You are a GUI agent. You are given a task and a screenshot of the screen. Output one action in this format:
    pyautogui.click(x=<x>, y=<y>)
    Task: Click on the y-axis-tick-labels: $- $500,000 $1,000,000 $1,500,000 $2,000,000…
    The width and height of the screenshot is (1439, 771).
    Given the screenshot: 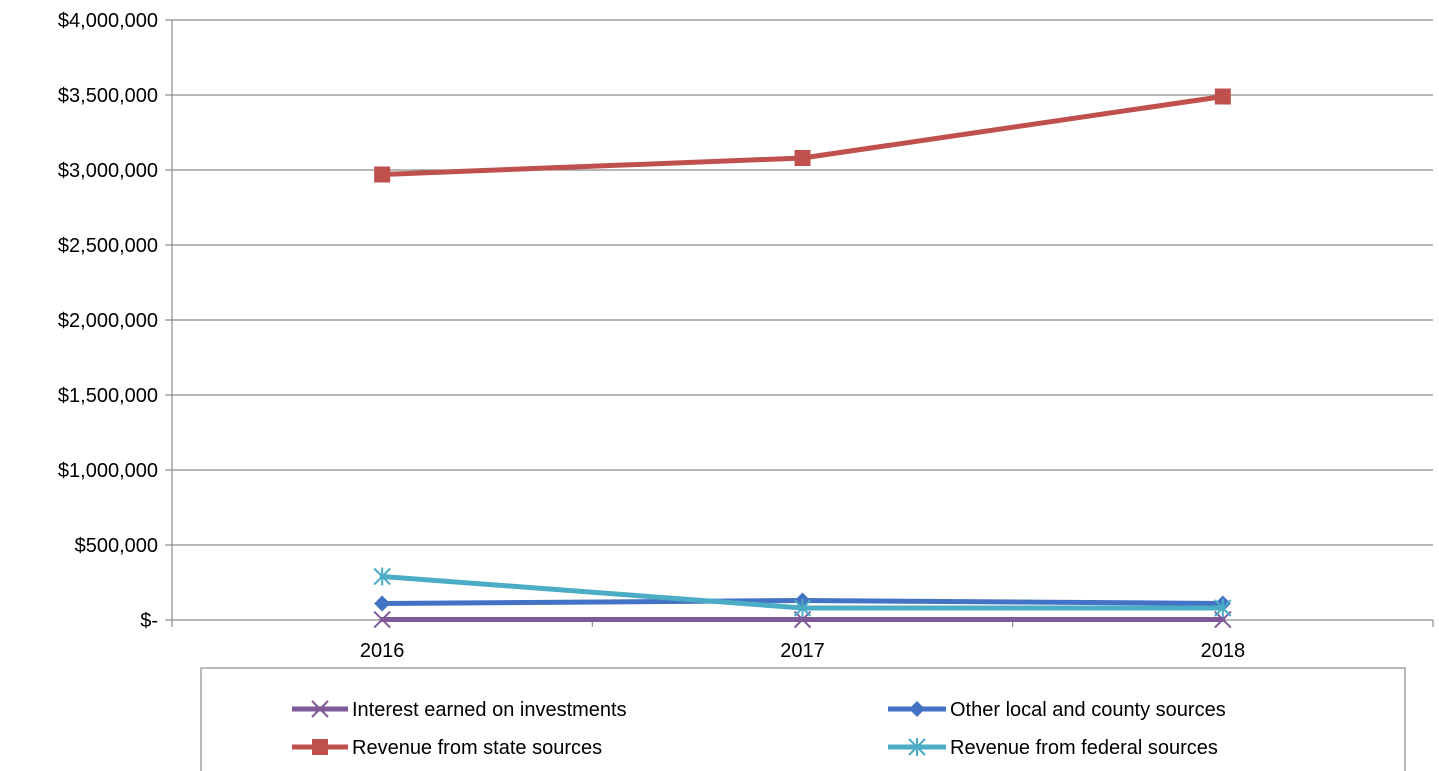 What is the action you would take?
    pyautogui.click(x=108, y=321)
    